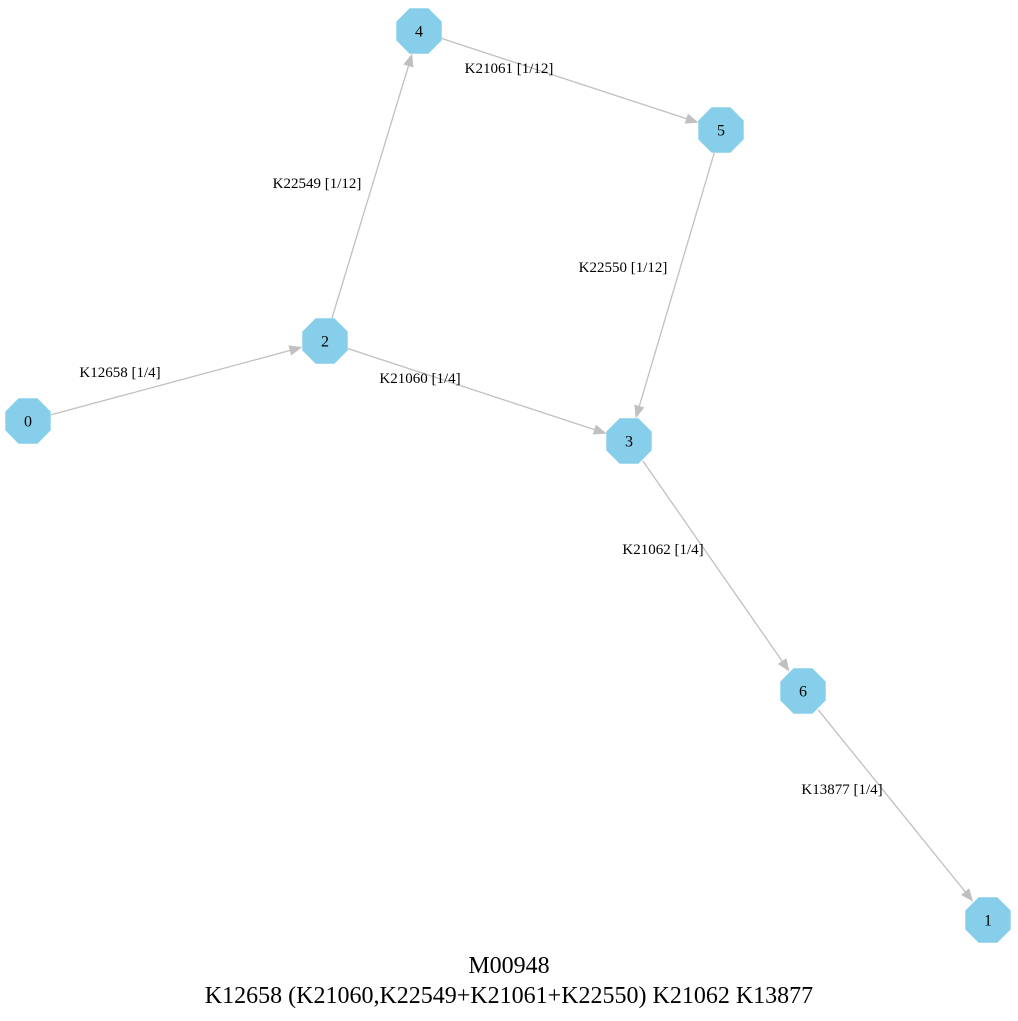  I want to click on node-1: 1, so click(988, 920).